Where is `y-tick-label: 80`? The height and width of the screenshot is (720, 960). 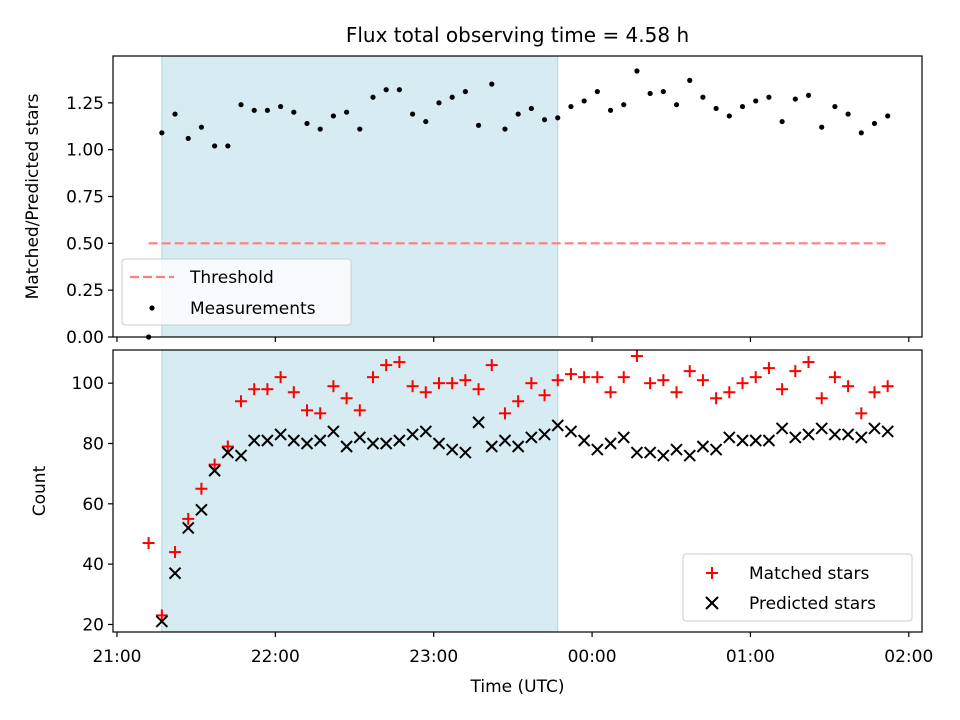 y-tick-label: 80 is located at coordinates (93, 444).